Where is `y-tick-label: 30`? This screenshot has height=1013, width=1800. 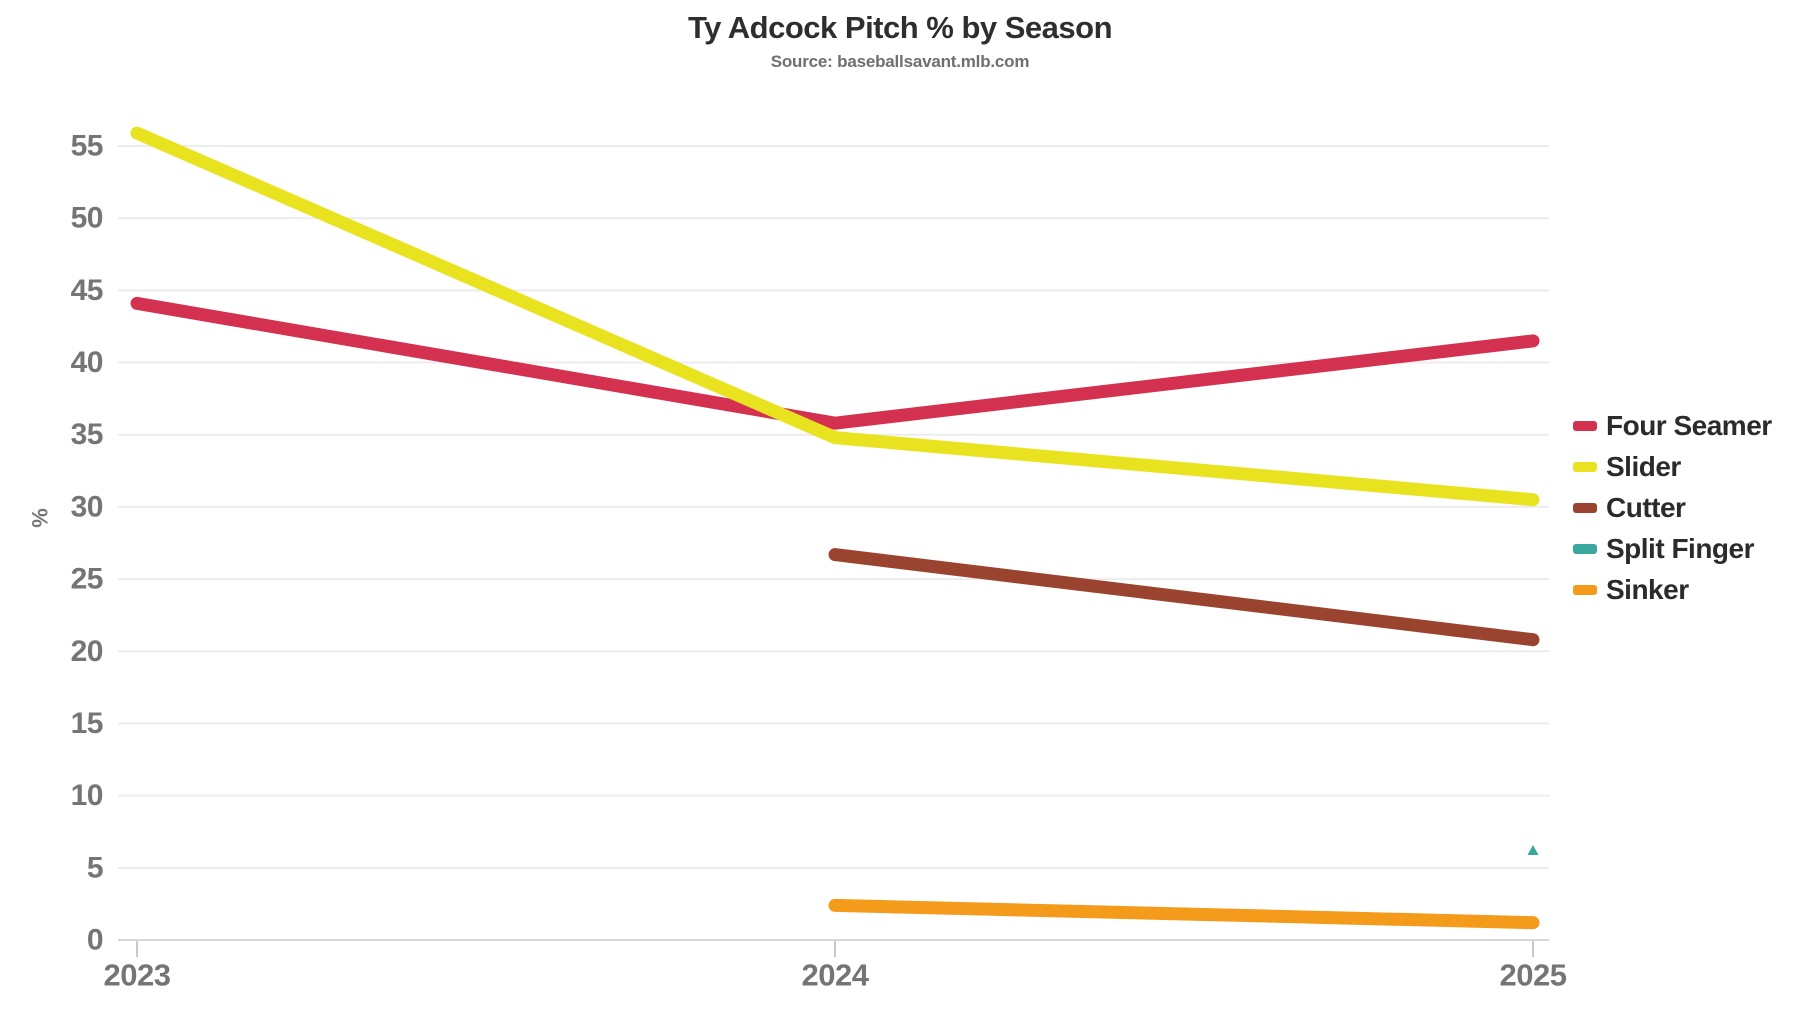 y-tick-label: 30 is located at coordinates (87, 506).